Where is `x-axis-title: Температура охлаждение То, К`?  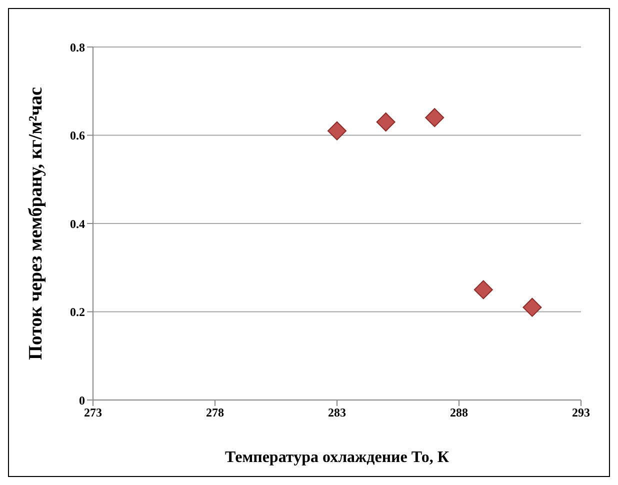 x-axis-title: Температура охлаждение То, К is located at coordinates (337, 457).